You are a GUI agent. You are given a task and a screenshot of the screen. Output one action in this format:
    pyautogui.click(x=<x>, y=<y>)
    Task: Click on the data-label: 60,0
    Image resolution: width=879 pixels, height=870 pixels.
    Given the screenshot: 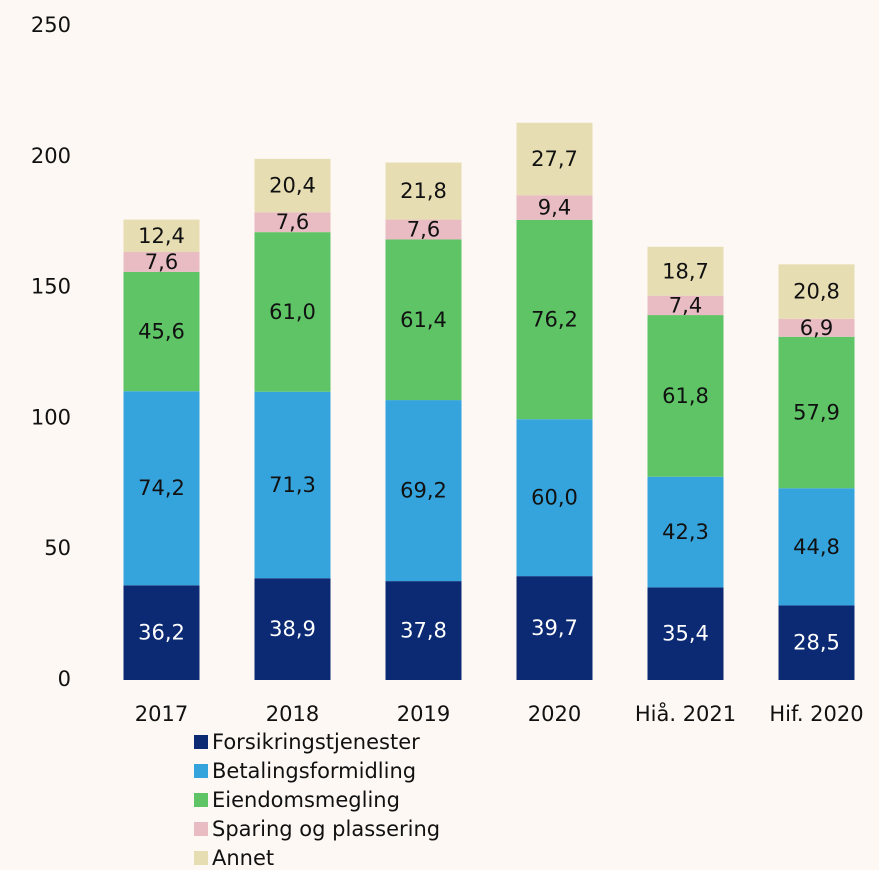 What is the action you would take?
    pyautogui.click(x=554, y=498)
    